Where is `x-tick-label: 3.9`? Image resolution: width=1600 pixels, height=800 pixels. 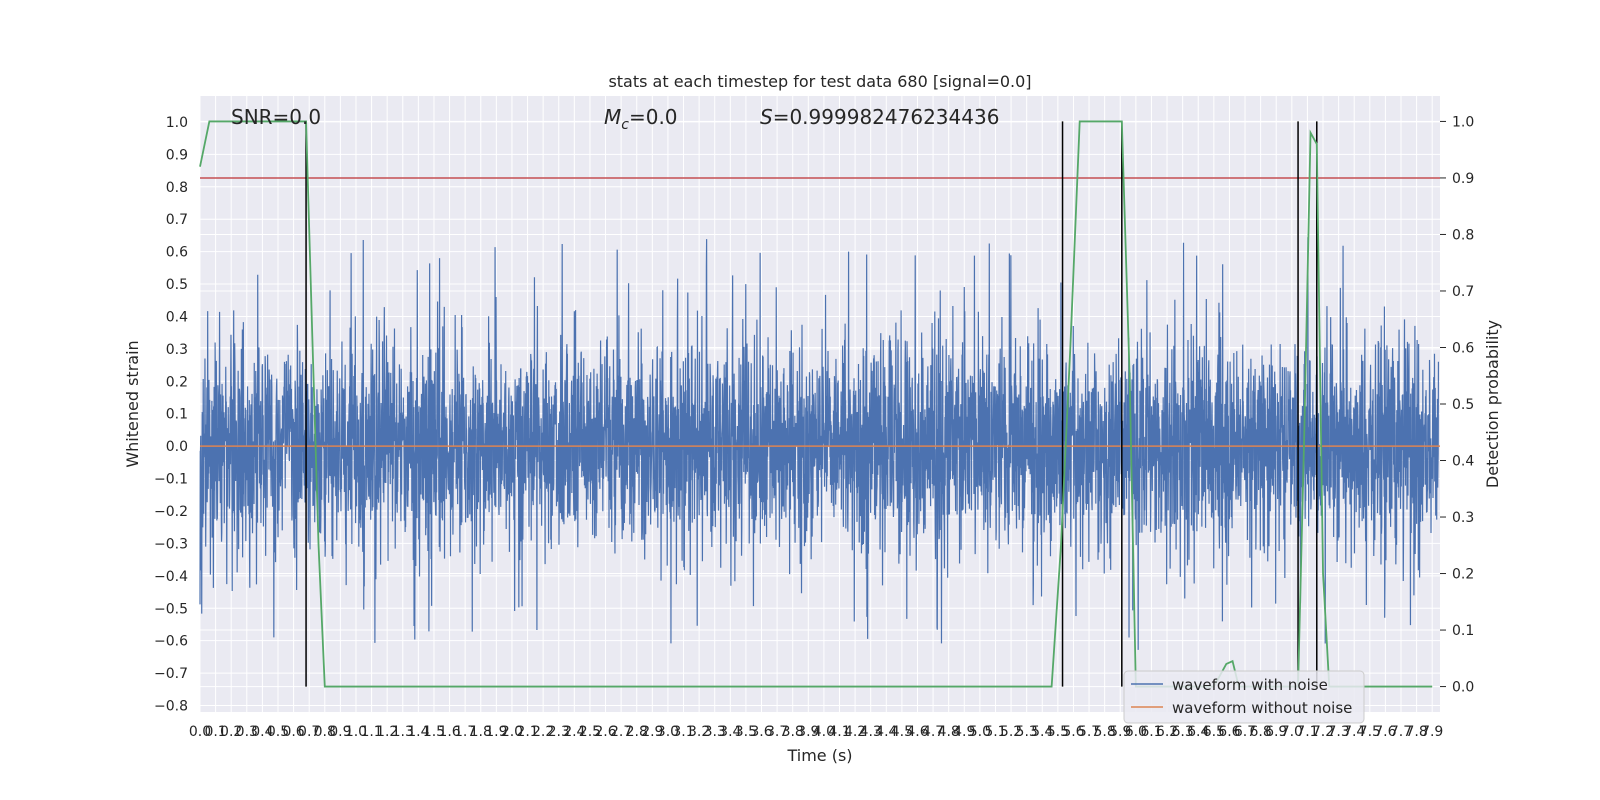
x-tick-label: 3.9 is located at coordinates (808, 732).